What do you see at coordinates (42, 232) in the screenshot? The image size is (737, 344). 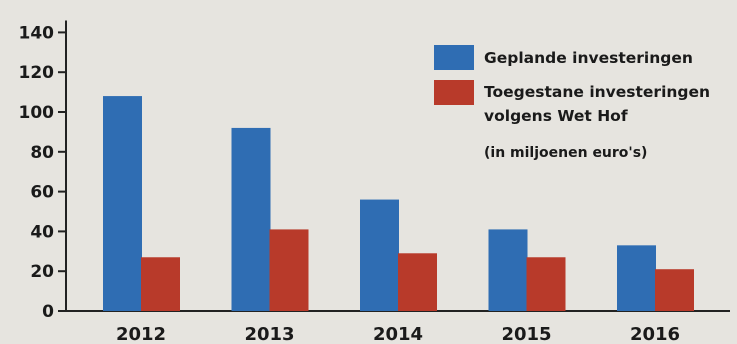 I see `y-tick-label: 40` at bounding box center [42, 232].